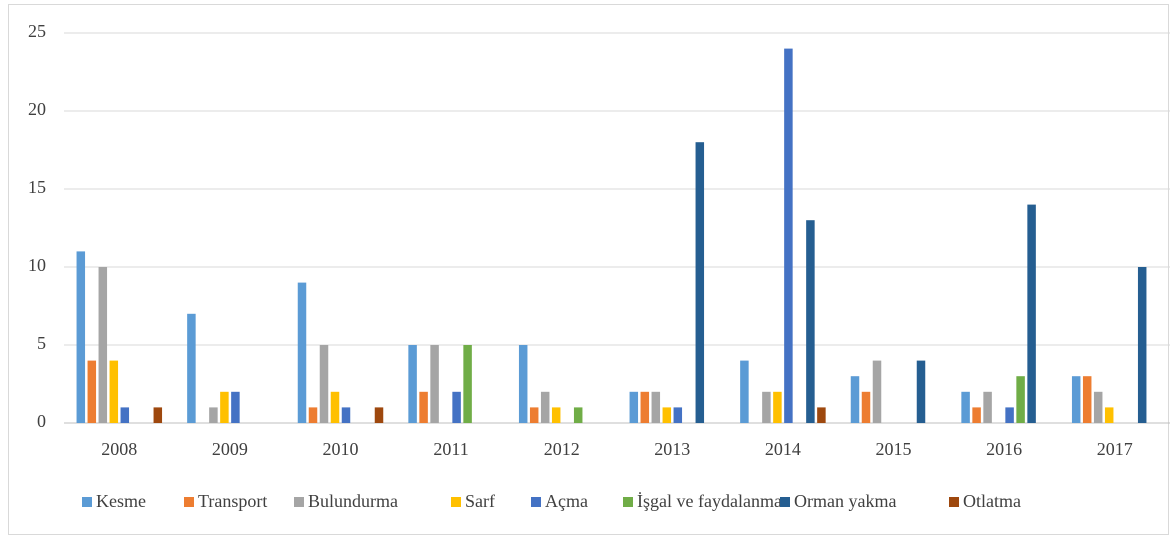 The image size is (1175, 538). What do you see at coordinates (37, 187) in the screenshot?
I see `y-tick-label: 15` at bounding box center [37, 187].